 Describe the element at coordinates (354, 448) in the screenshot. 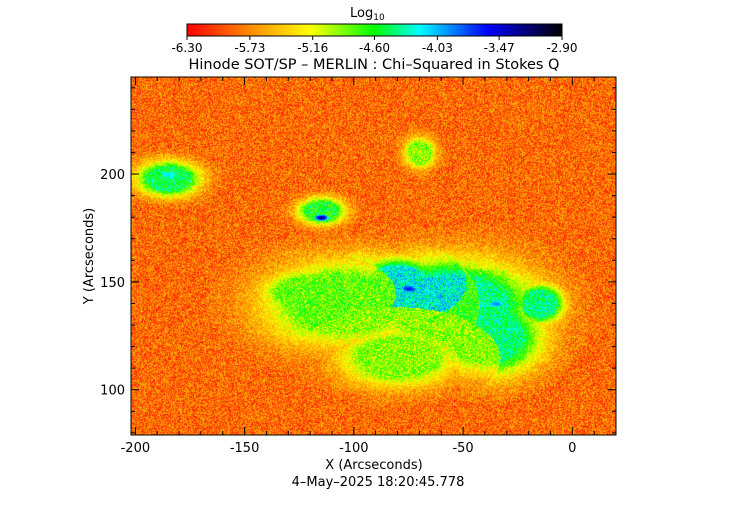

I see `x-tick-label: -100` at that location.